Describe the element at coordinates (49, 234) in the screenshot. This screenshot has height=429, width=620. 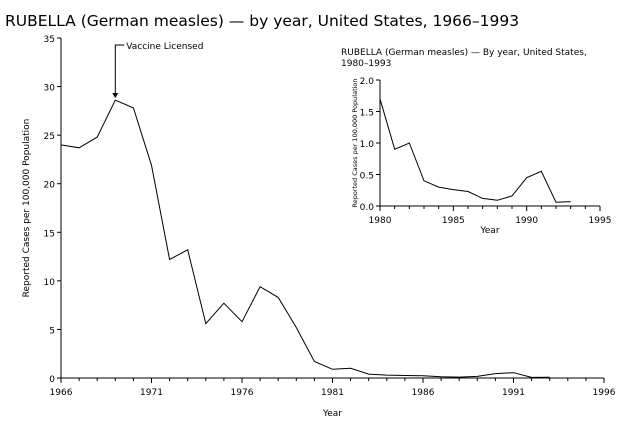
I see `y-tick-label: 15` at that location.